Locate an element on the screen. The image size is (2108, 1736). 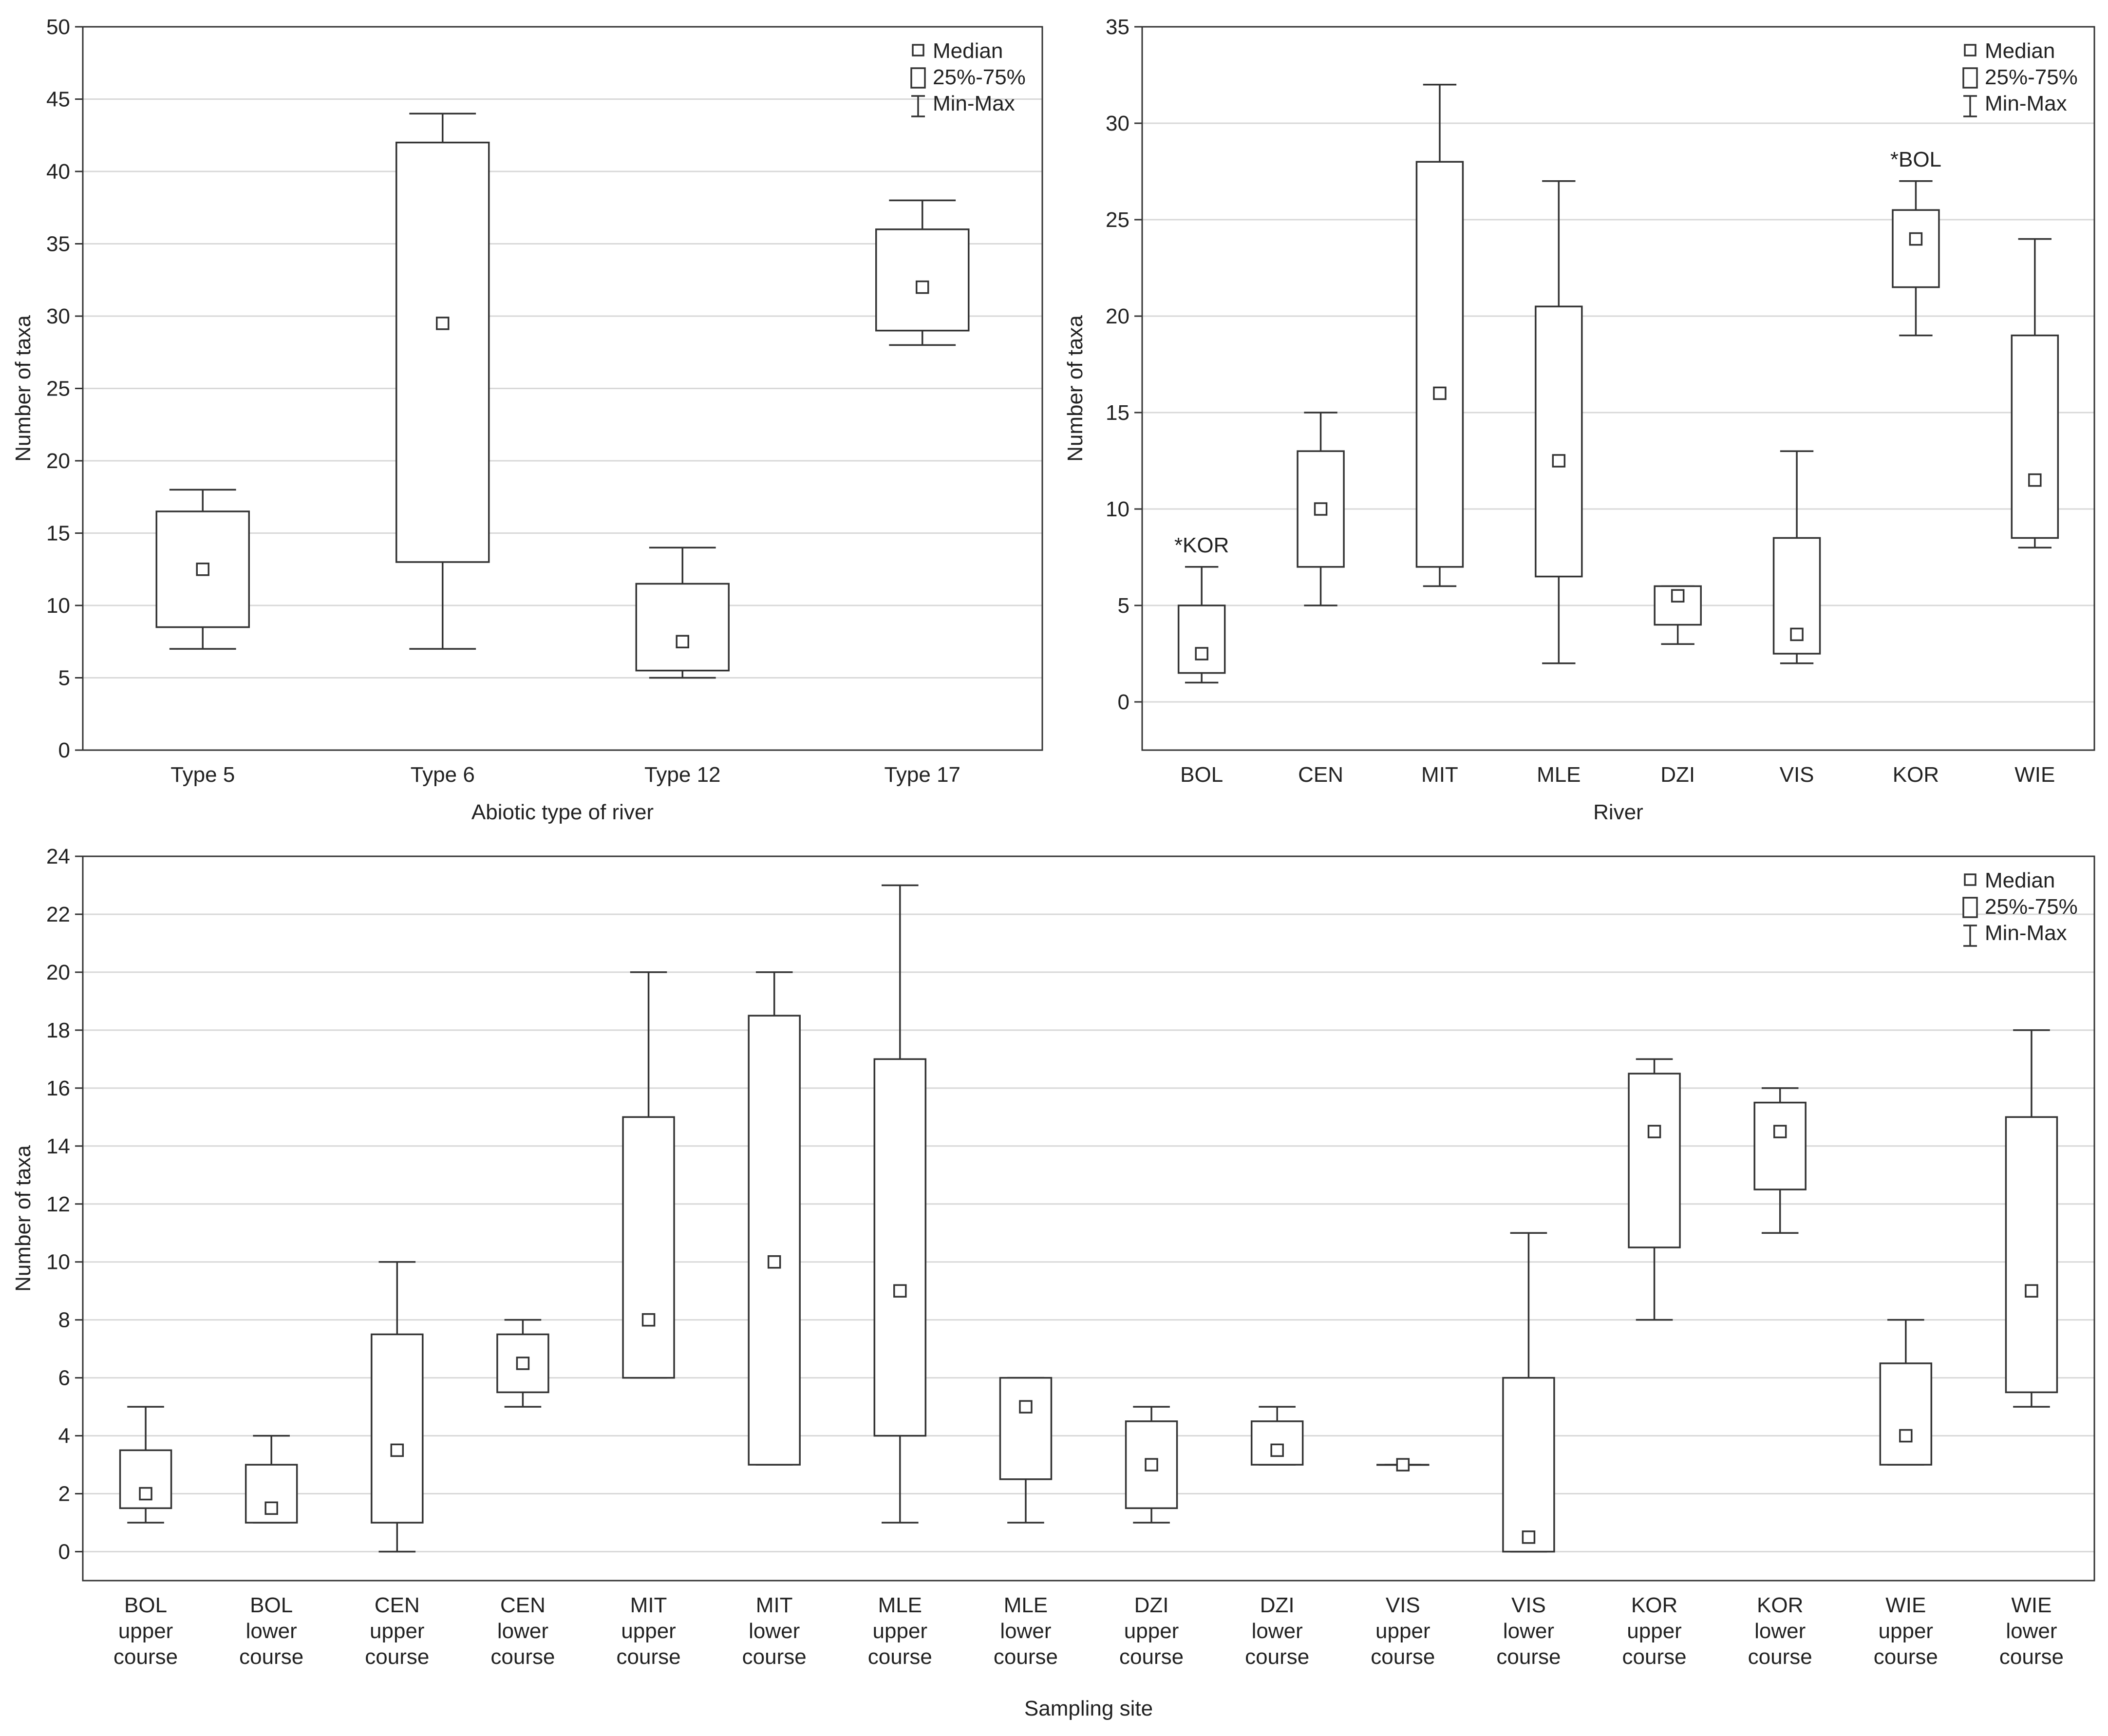
box-cen-lower-course is located at coordinates (522, 1363).